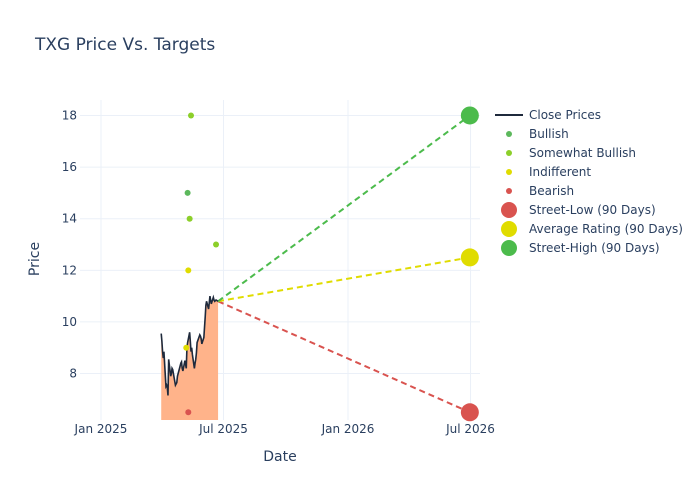  What do you see at coordinates (348, 429) in the screenshot?
I see `x-tick-label: Jan 2026` at bounding box center [348, 429].